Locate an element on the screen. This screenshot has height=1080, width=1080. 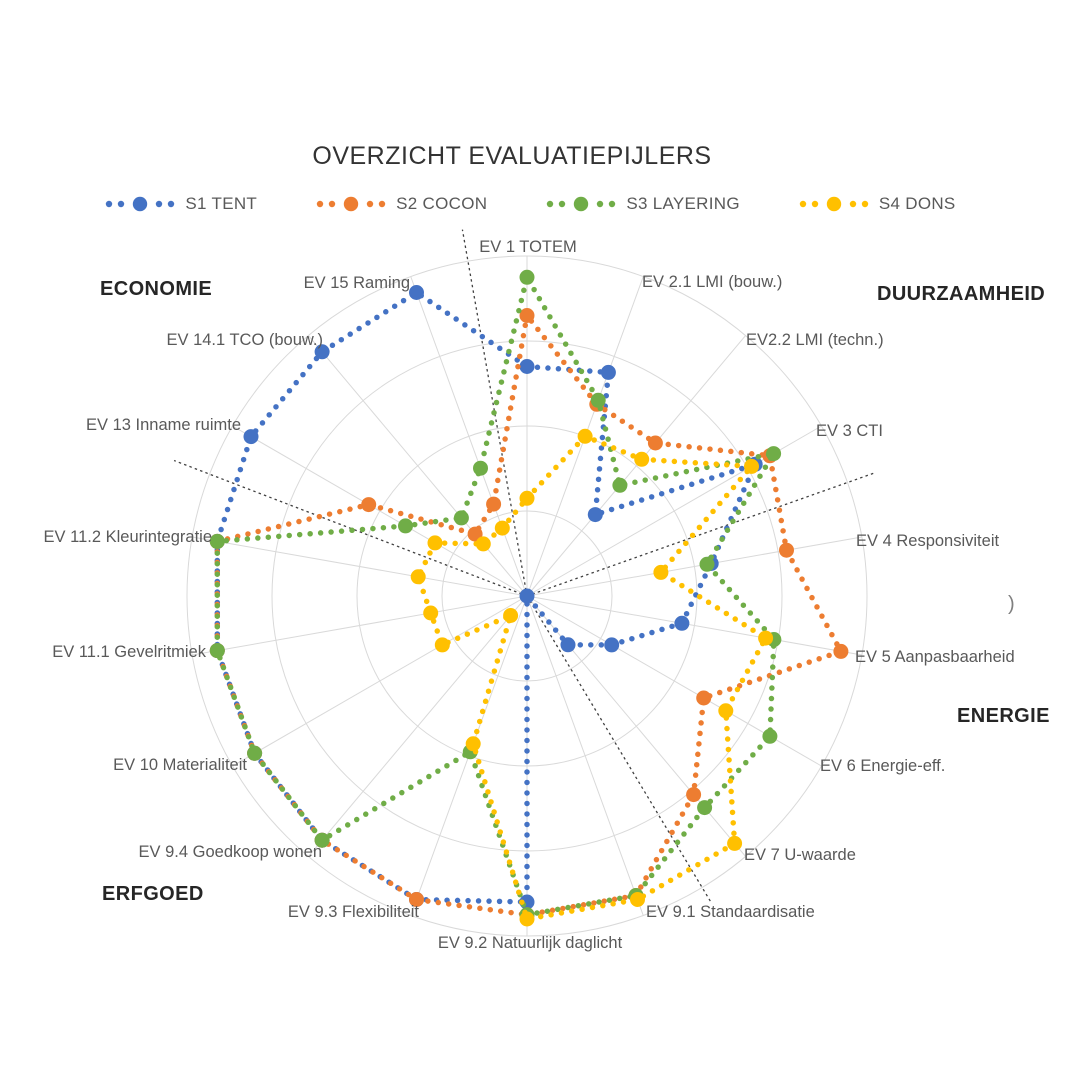
data-point-s4-dons-axis11 is located at coordinates (511, 615).